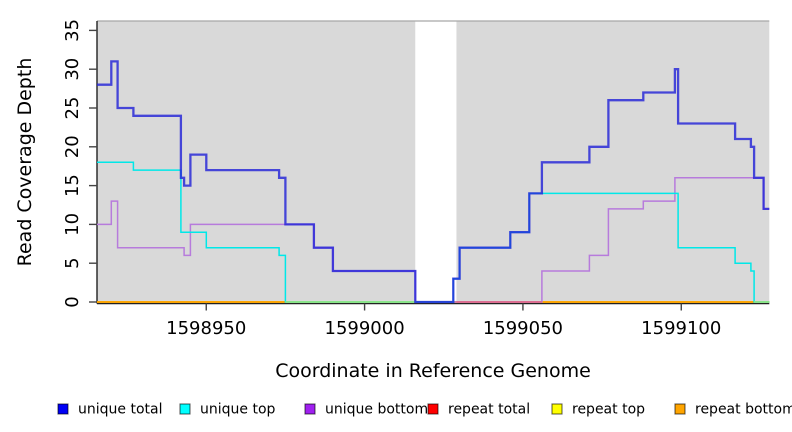 The height and width of the screenshot is (432, 792). What do you see at coordinates (489, 410) in the screenshot?
I see `legend-label: repeat total` at bounding box center [489, 410].